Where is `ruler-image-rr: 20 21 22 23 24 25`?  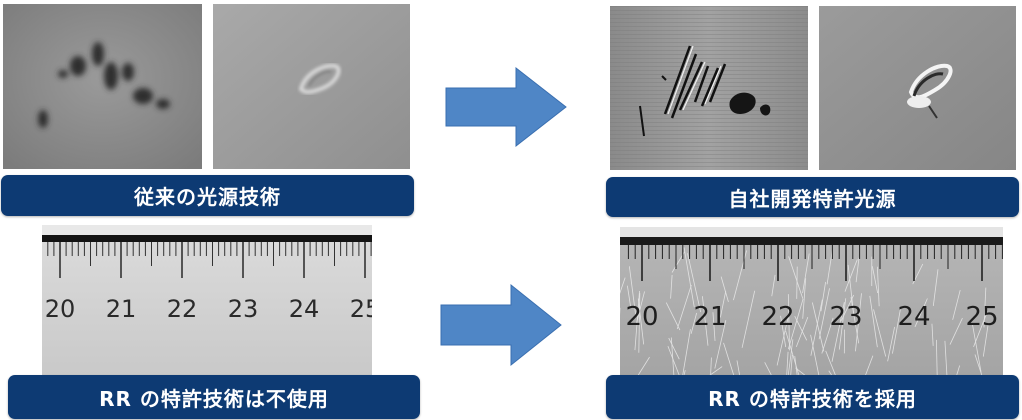 ruler-image-rr: 20 21 22 23 24 25 is located at coordinates (811, 302).